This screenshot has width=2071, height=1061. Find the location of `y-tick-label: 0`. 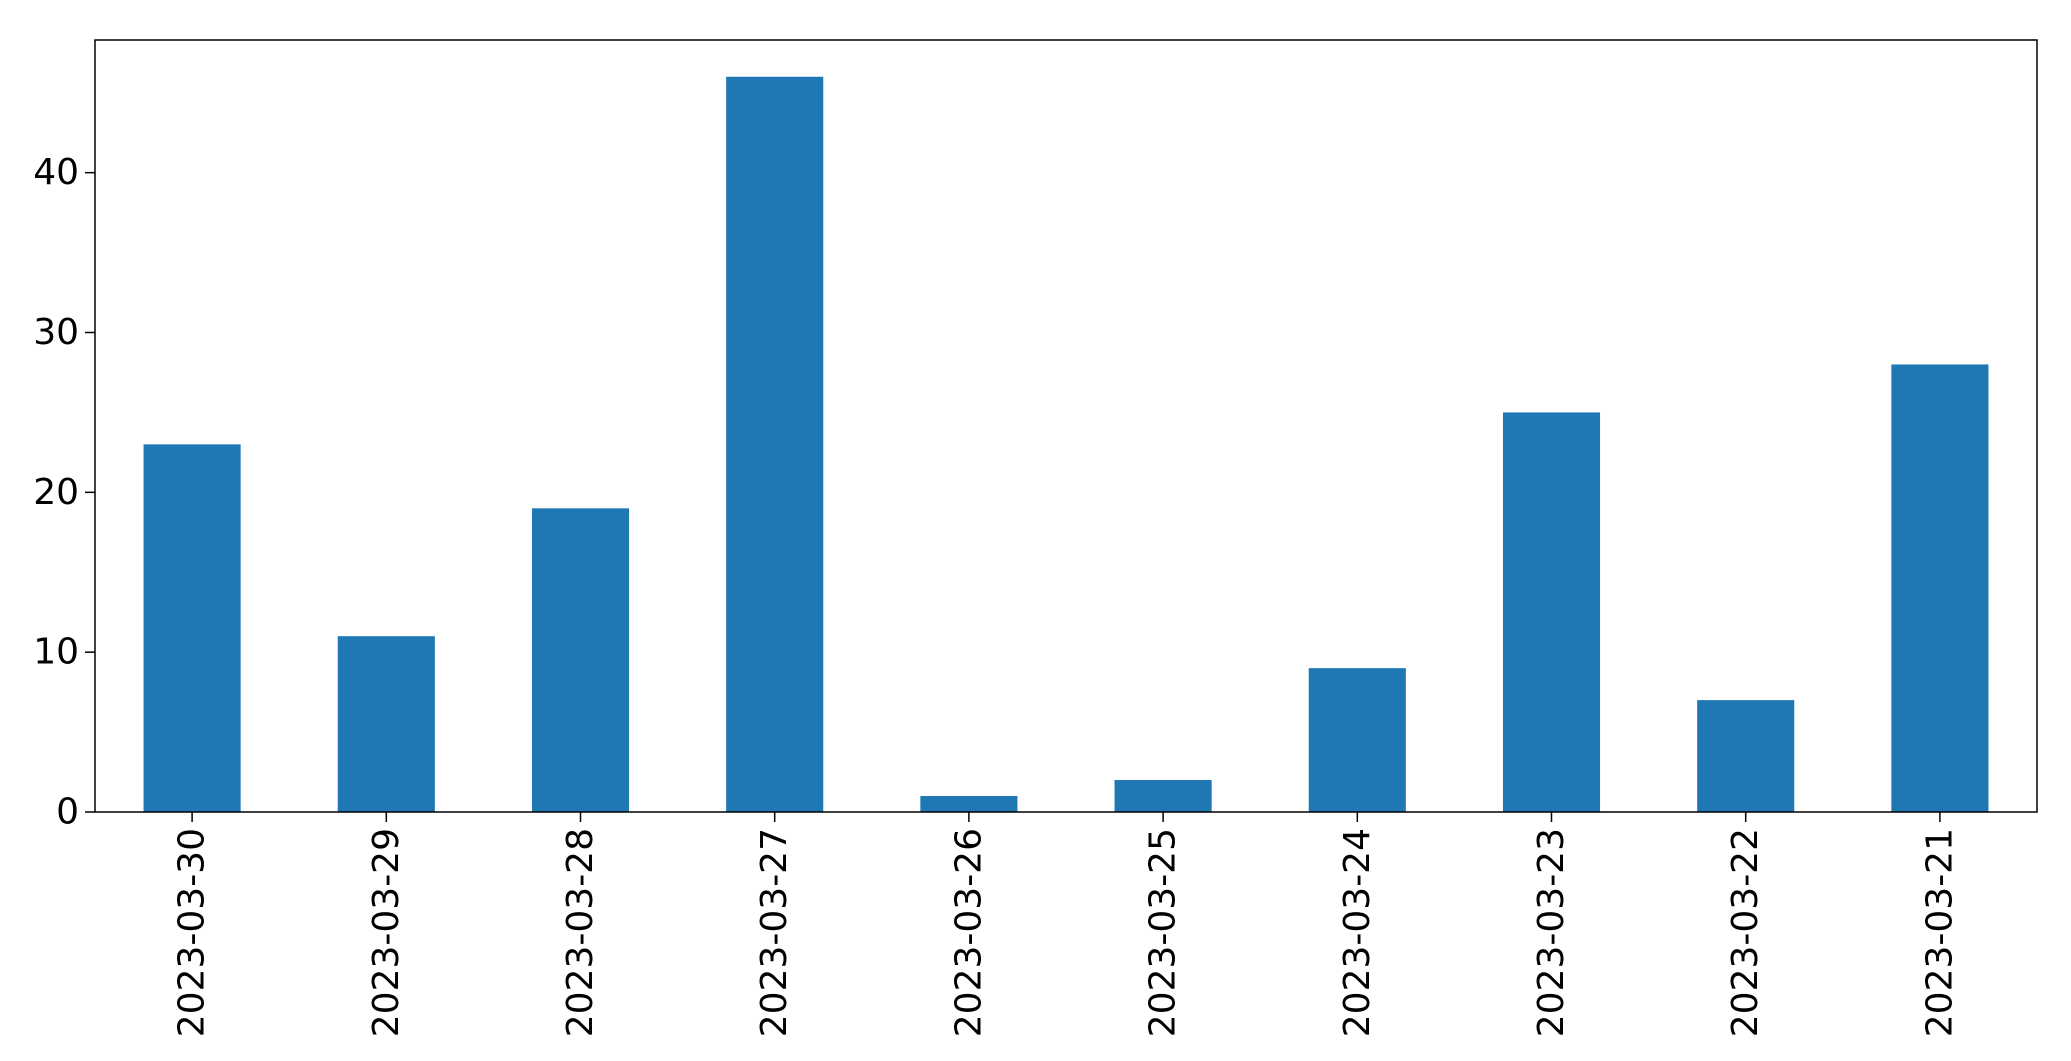

y-tick-label: 0 is located at coordinates (67, 812).